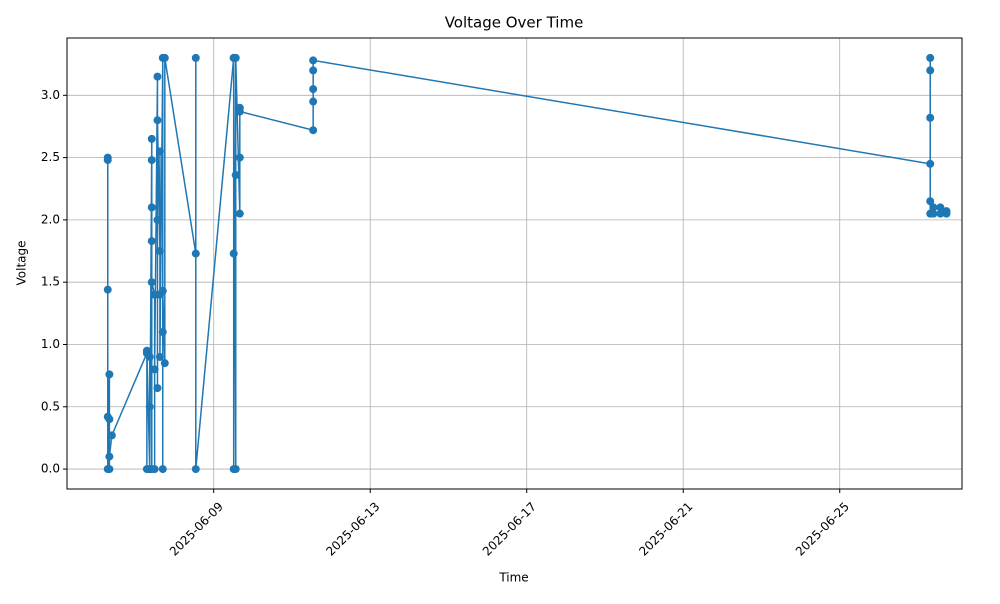 The width and height of the screenshot is (1000, 604). I want to click on x-tick-label: 2025-06-09, so click(196, 528).